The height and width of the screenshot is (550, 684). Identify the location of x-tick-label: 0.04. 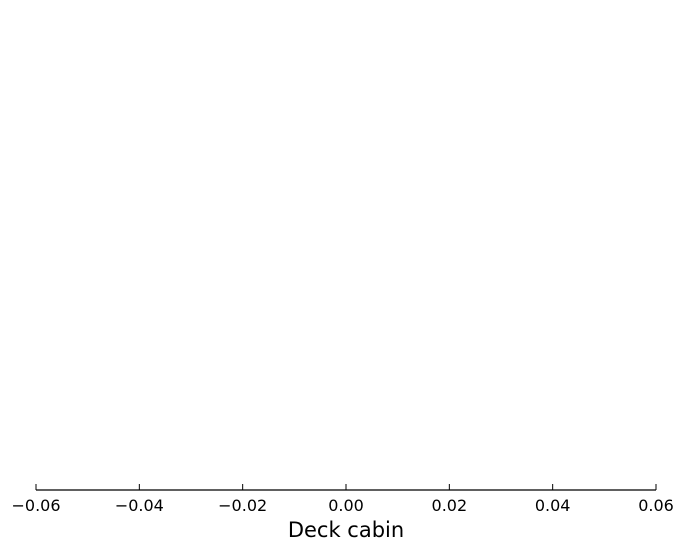
(553, 505).